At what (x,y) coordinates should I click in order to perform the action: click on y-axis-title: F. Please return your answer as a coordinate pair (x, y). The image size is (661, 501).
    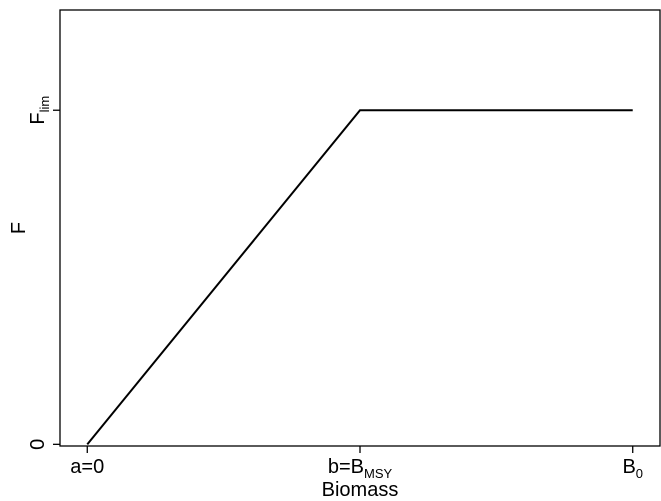
    Looking at the image, I should click on (19, 228).